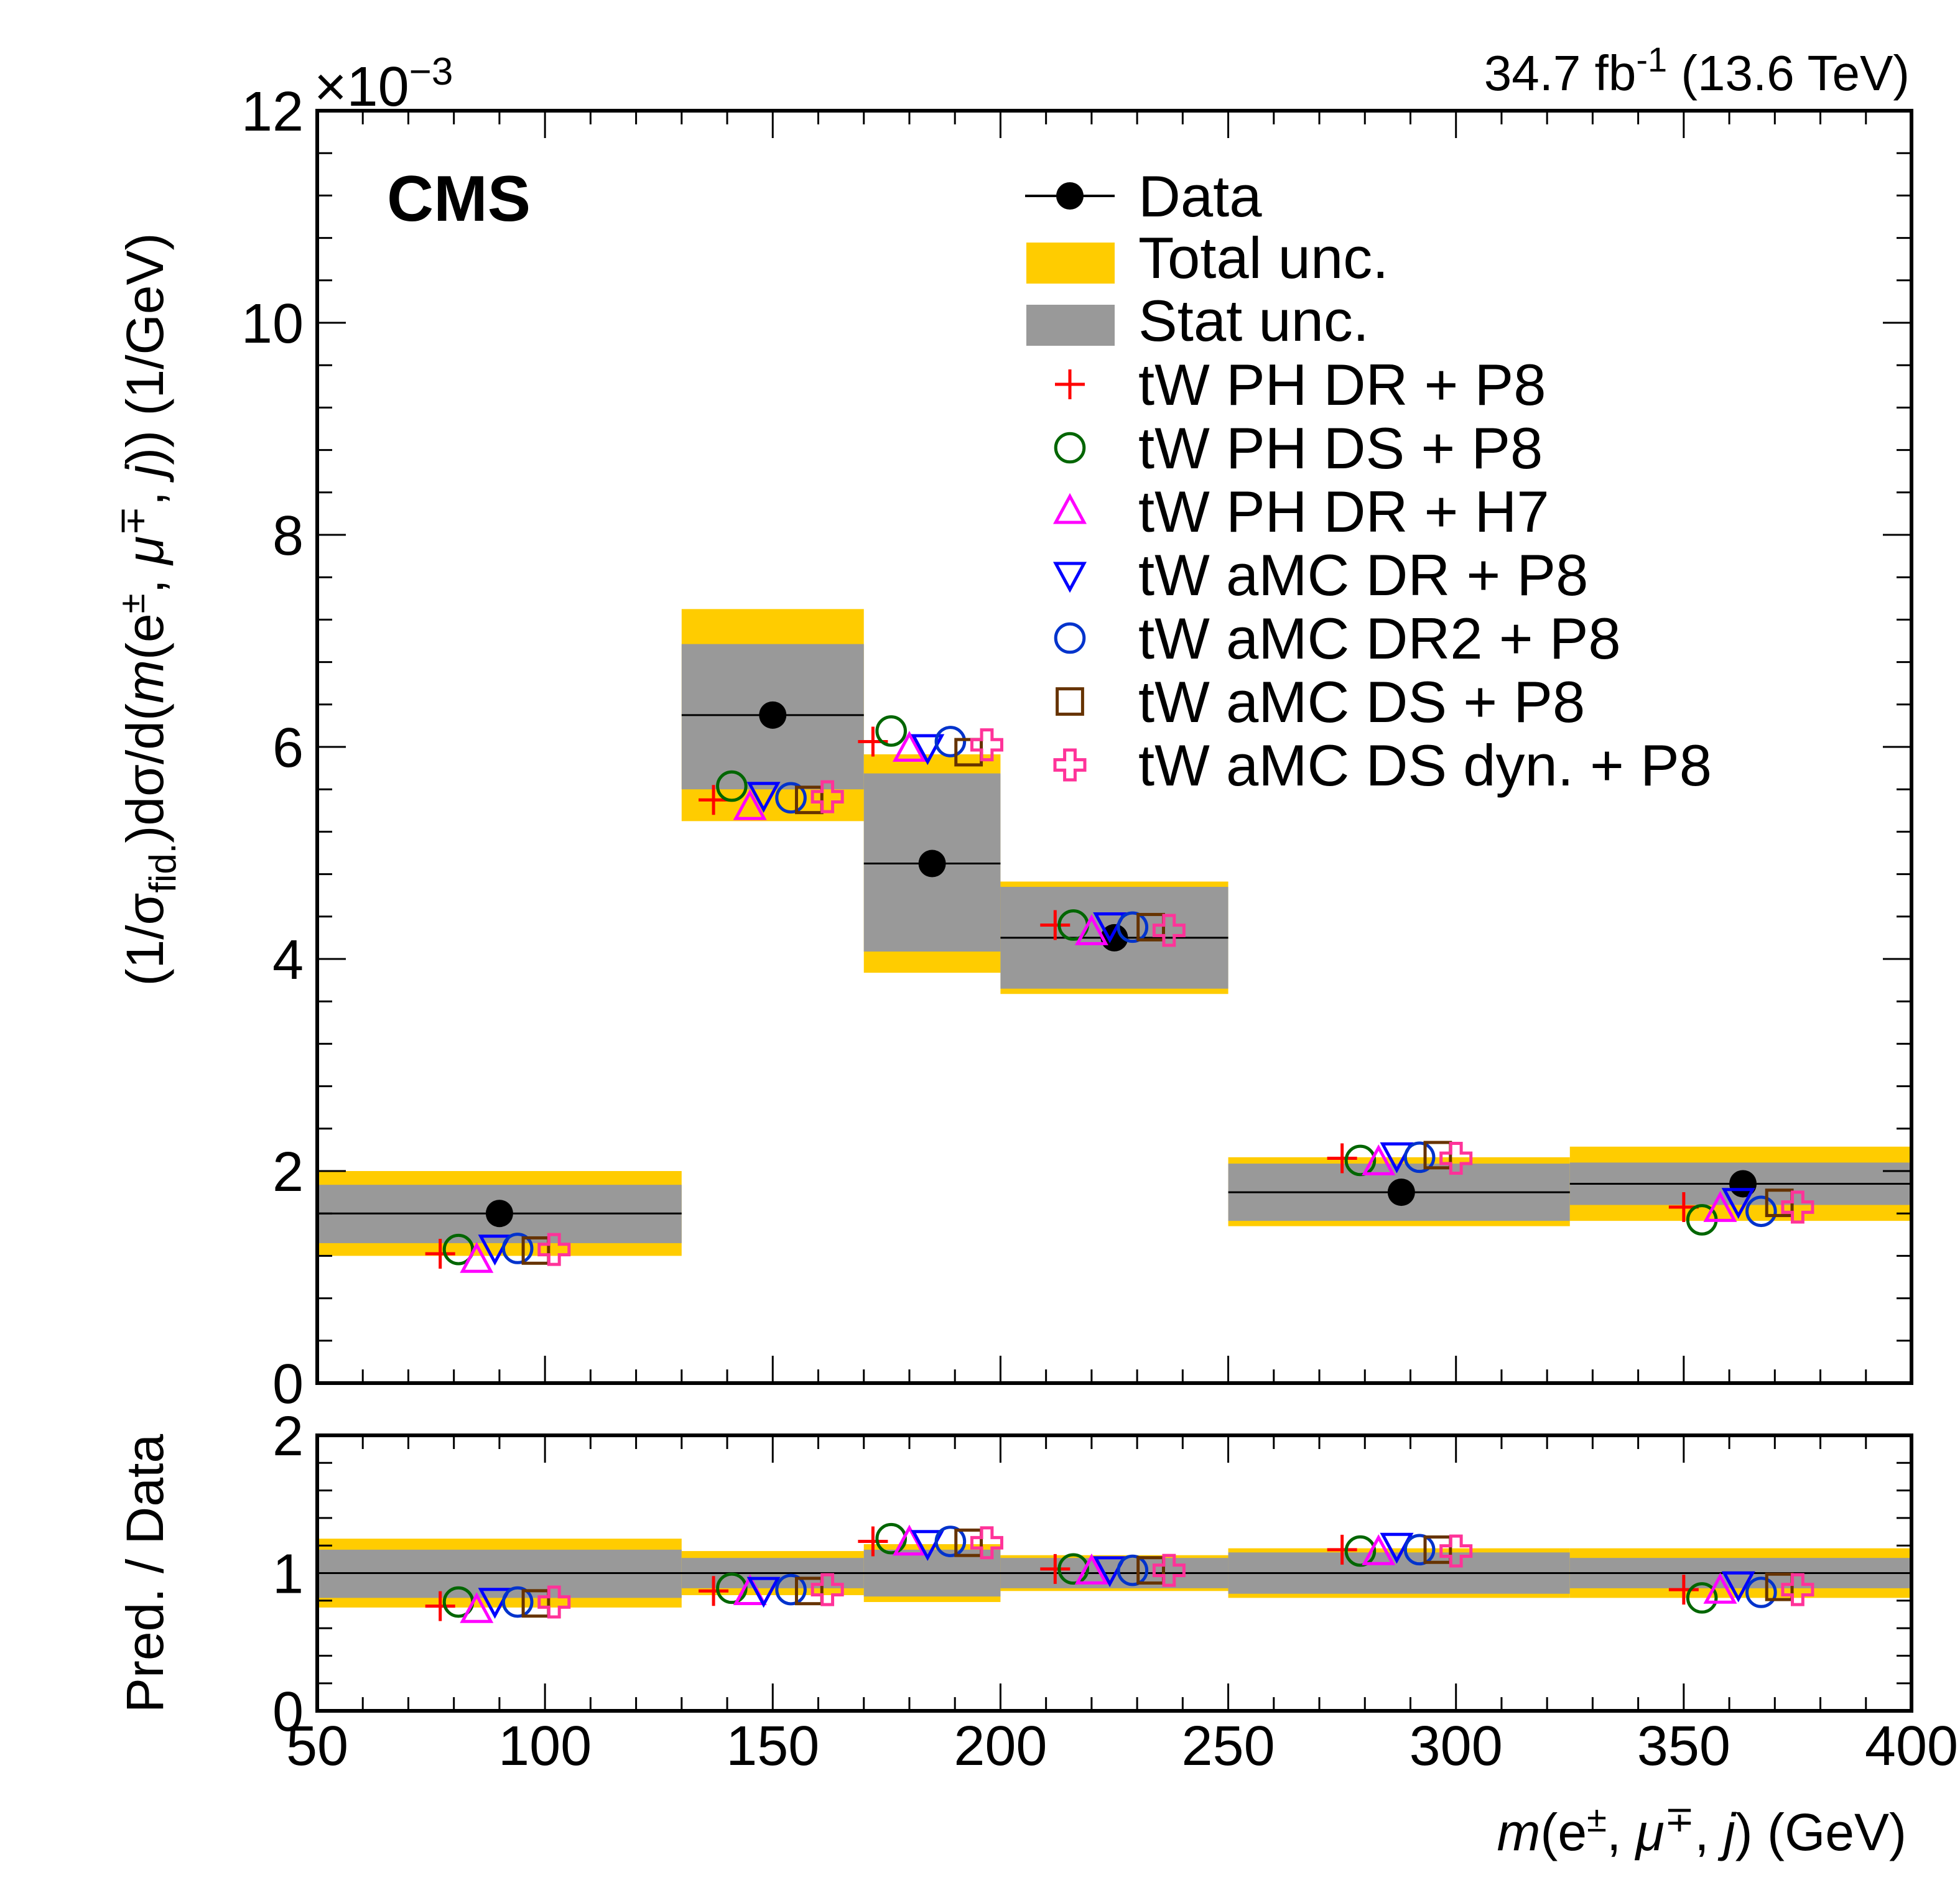  I want to click on legend-entry-data: Data, so click(1143, 196).